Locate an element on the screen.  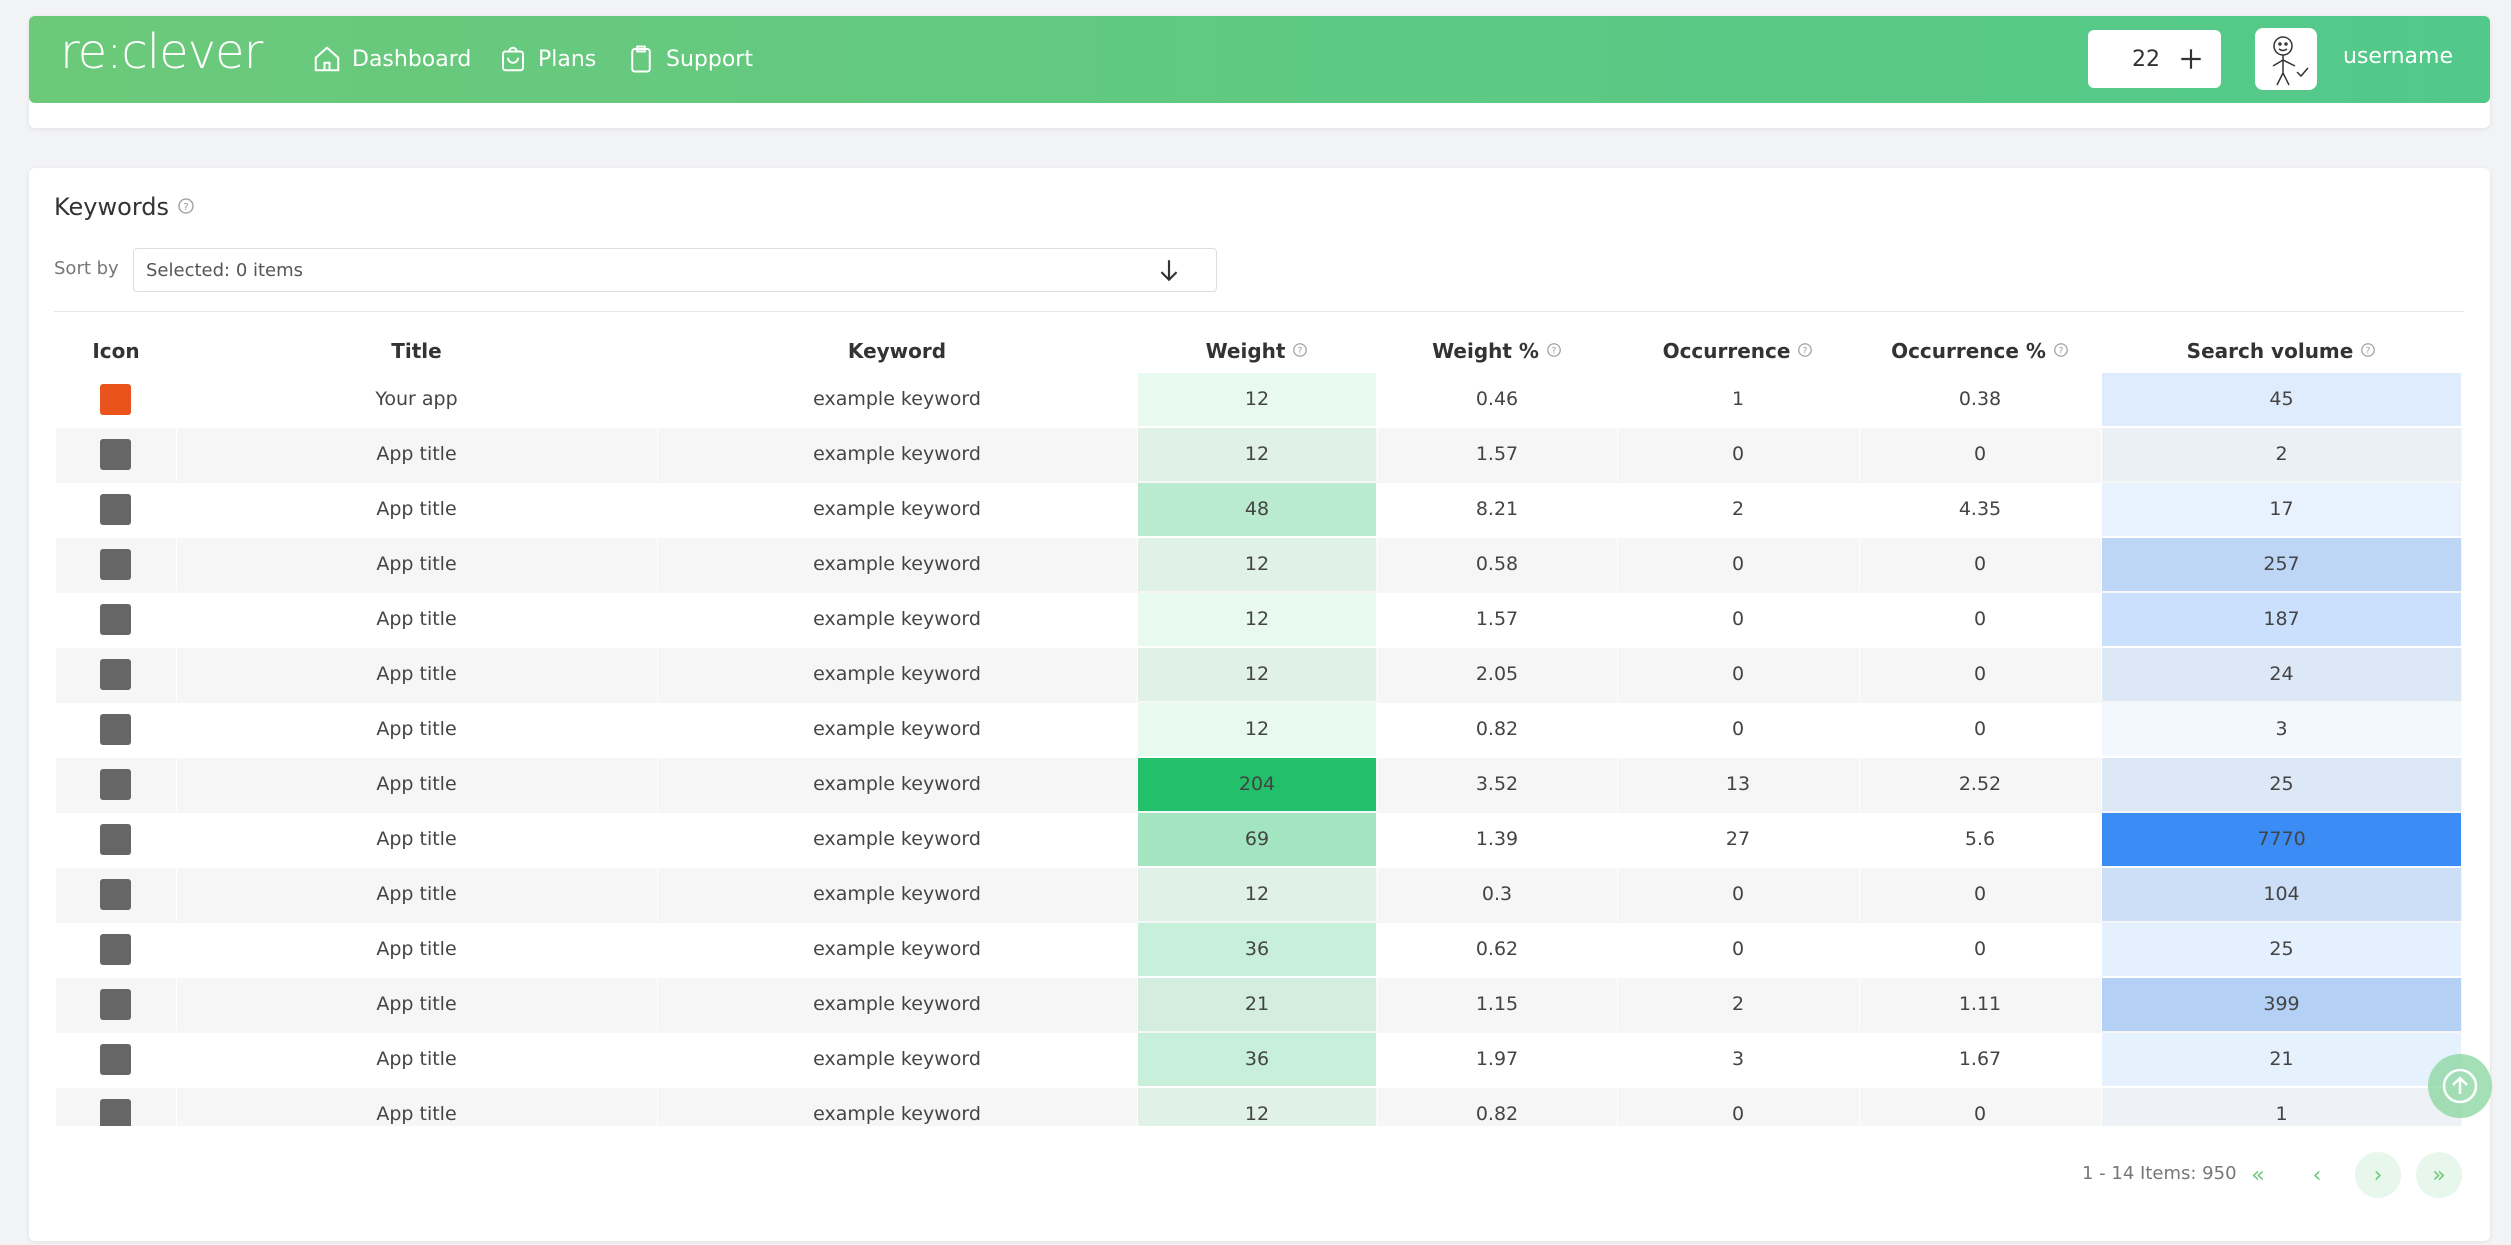
table-cell: 0.38 is located at coordinates (1979, 399).